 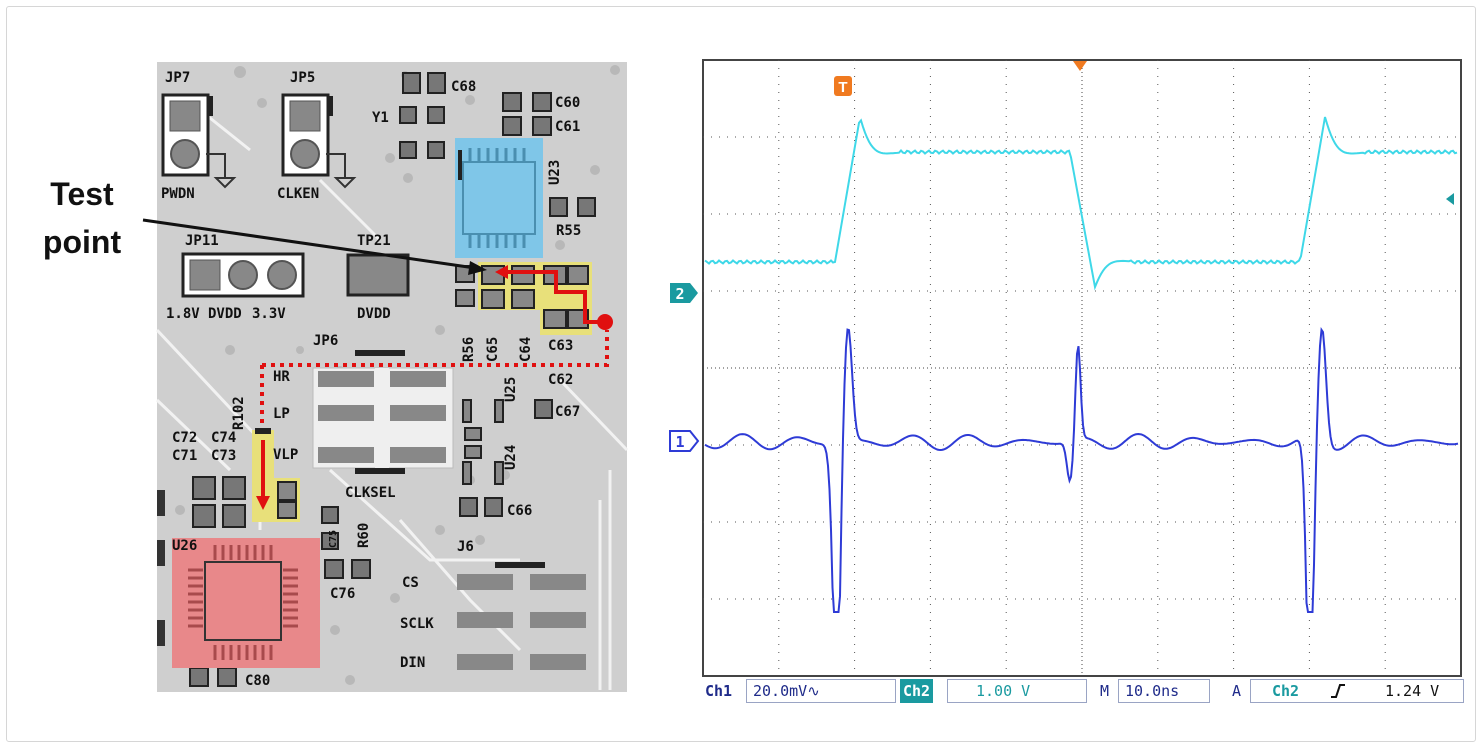 I want to click on timebase-value: 10.0ns, so click(x=1164, y=691).